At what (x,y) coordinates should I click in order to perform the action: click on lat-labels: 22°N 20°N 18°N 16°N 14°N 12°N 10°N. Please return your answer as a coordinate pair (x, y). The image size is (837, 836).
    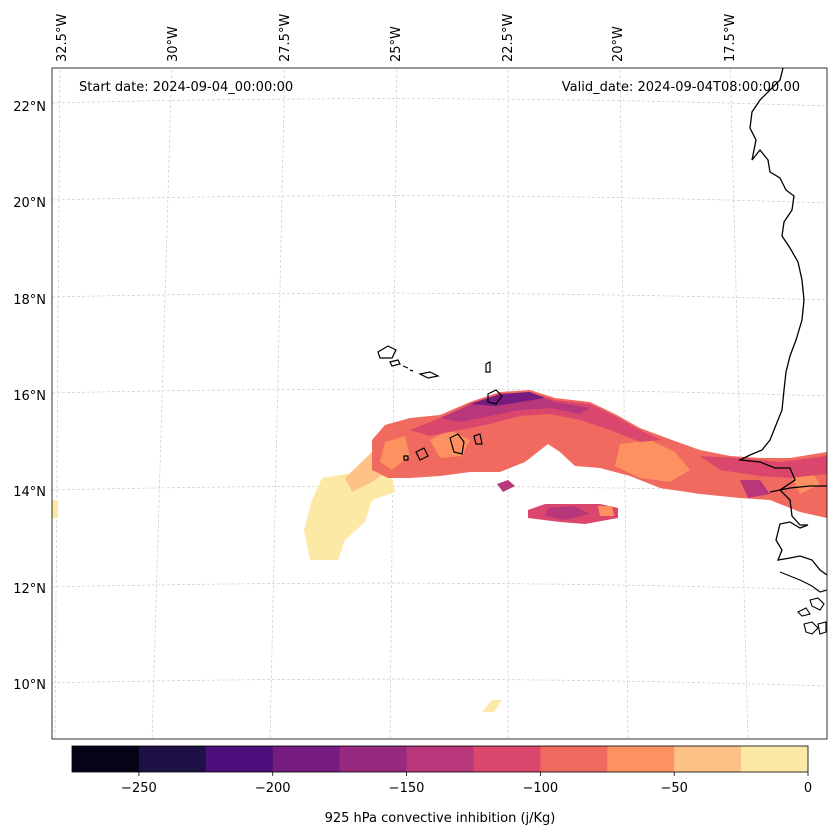
    Looking at the image, I should click on (29, 396).